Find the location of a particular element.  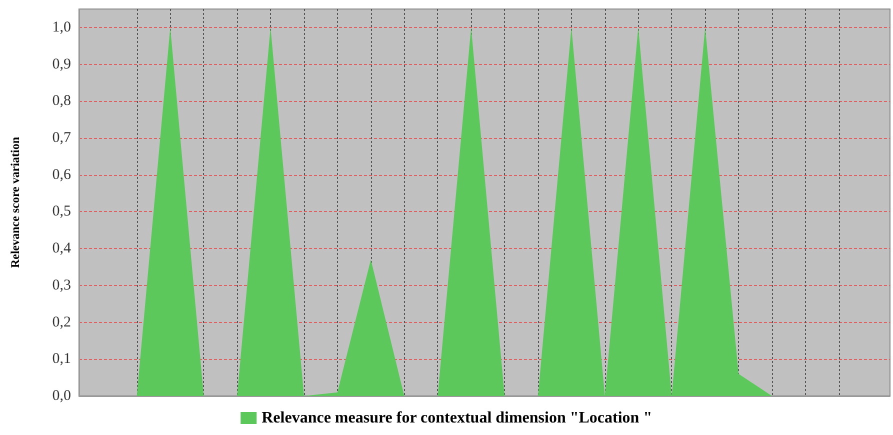

y-tick-label: 0,8 is located at coordinates (61, 101).